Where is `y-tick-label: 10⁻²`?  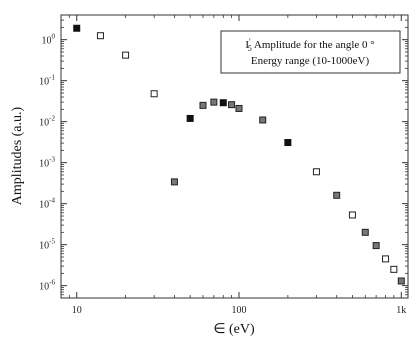
y-tick-label: 10⁻² is located at coordinates (47, 122).